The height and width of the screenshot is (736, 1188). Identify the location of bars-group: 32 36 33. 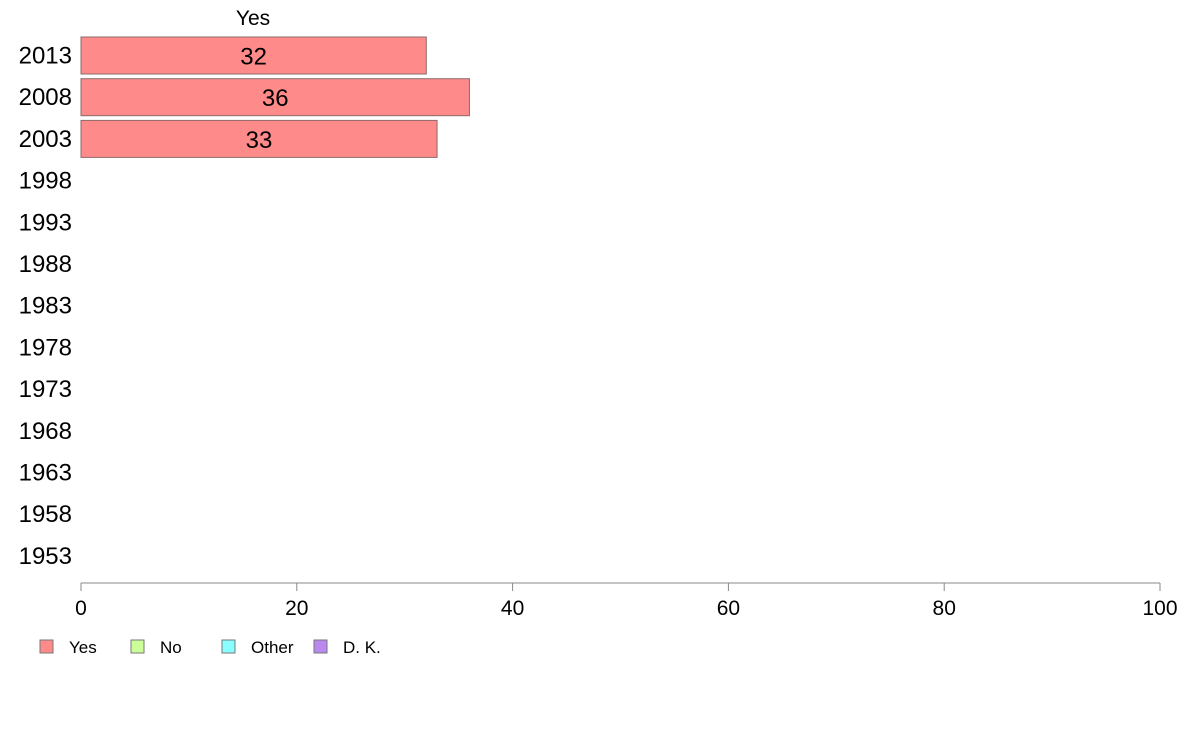
(275, 97).